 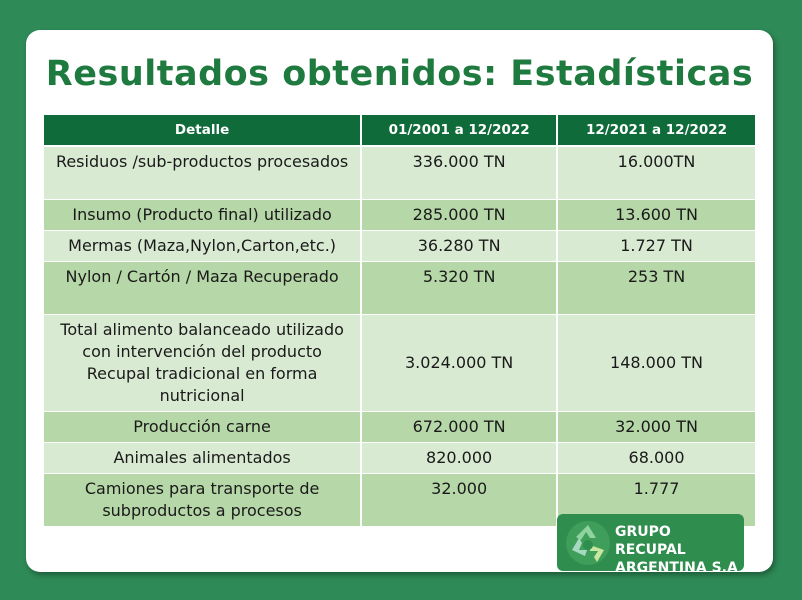 What do you see at coordinates (656, 172) in the screenshot?
I see `row-value-period-2: 16.000TN` at bounding box center [656, 172].